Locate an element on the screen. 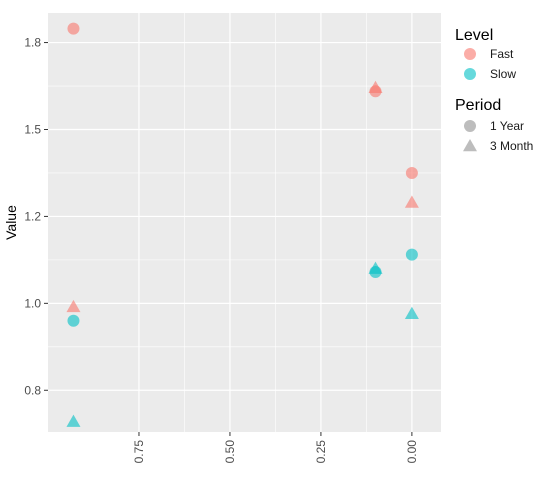 The width and height of the screenshot is (549, 494). x-tick-label: 0.25 is located at coordinates (321, 452).